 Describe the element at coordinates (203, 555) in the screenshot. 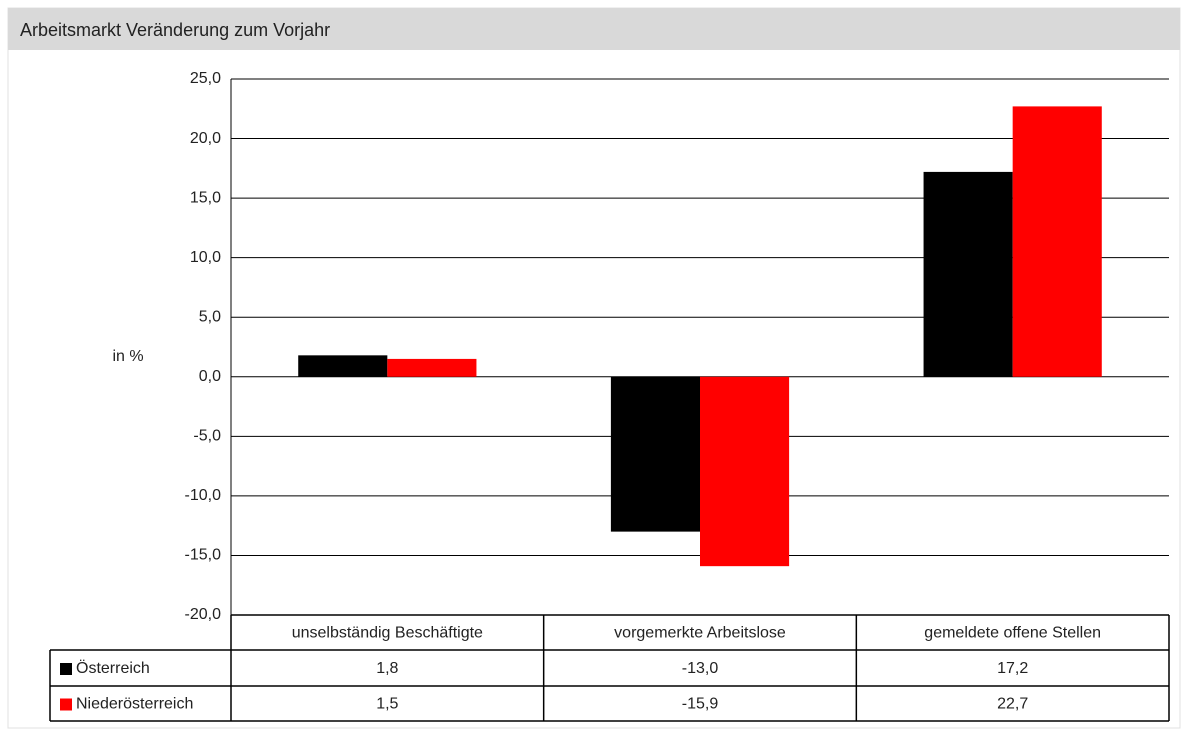

I see `y-tick-label: -15,0` at that location.